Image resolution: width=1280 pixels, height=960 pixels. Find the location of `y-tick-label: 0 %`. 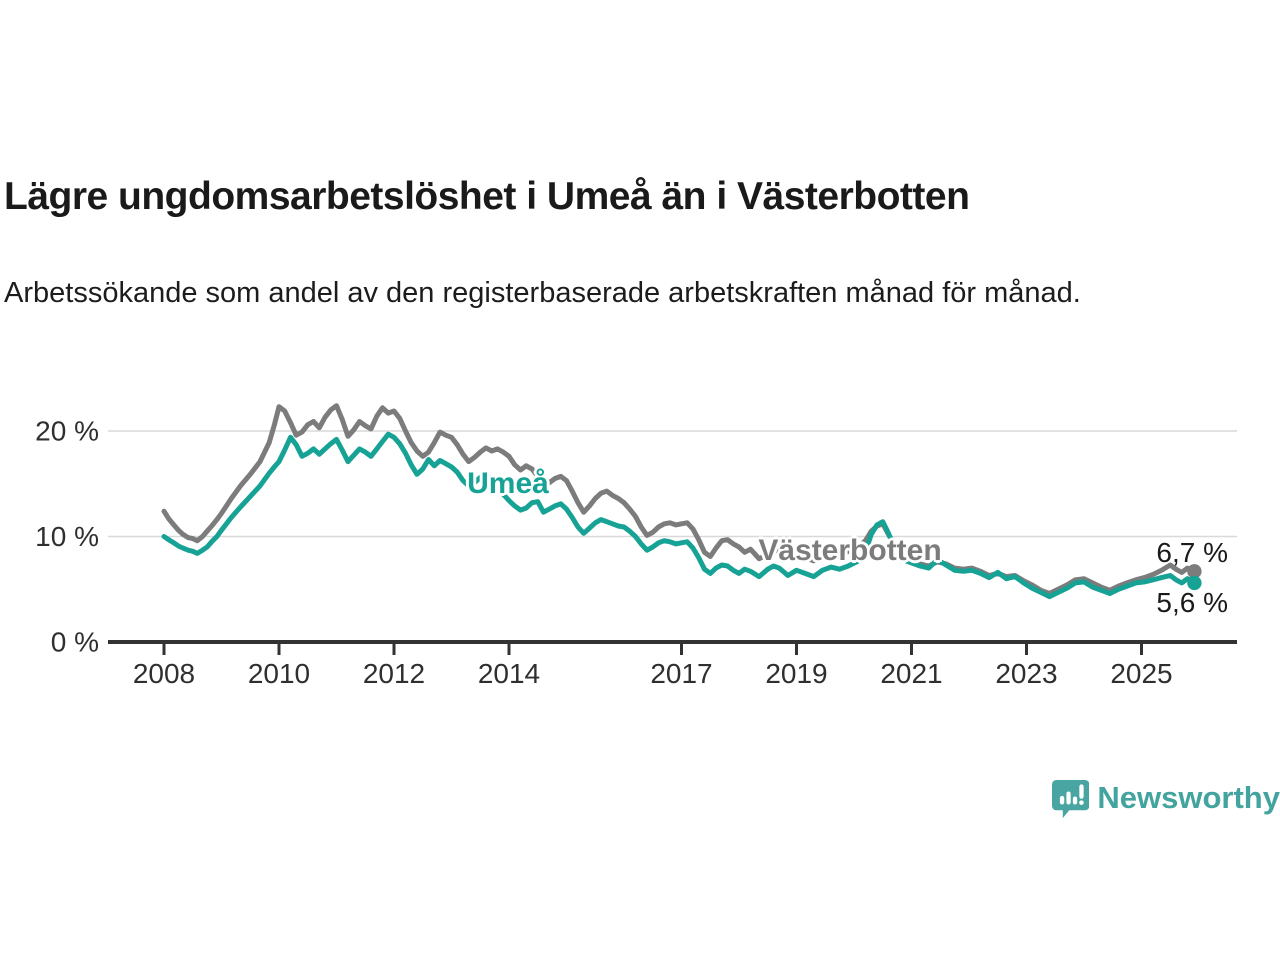

y-tick-label: 0 % is located at coordinates (75, 642).